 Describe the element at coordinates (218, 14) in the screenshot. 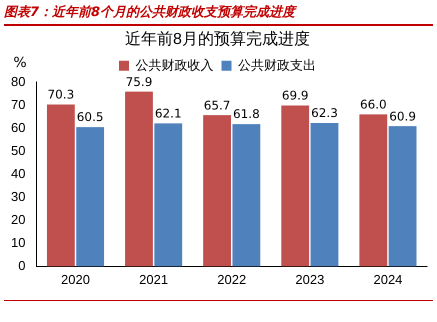

I see `chart-title: 图表7：近年前8个月的公共财政收支预算完成进度` at that location.